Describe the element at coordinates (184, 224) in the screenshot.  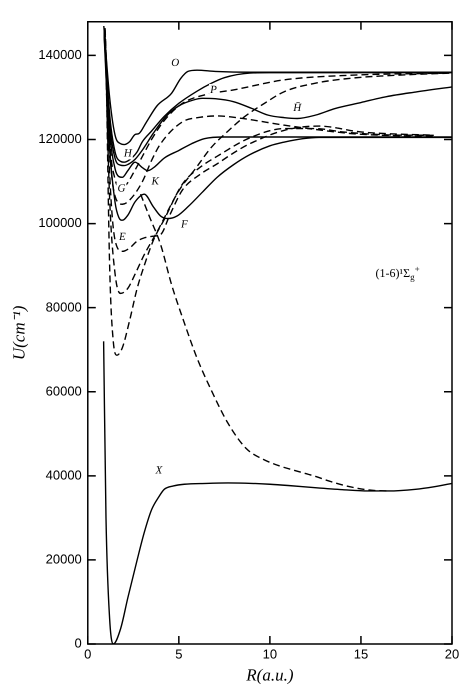
I see `annotation: F` at that location.